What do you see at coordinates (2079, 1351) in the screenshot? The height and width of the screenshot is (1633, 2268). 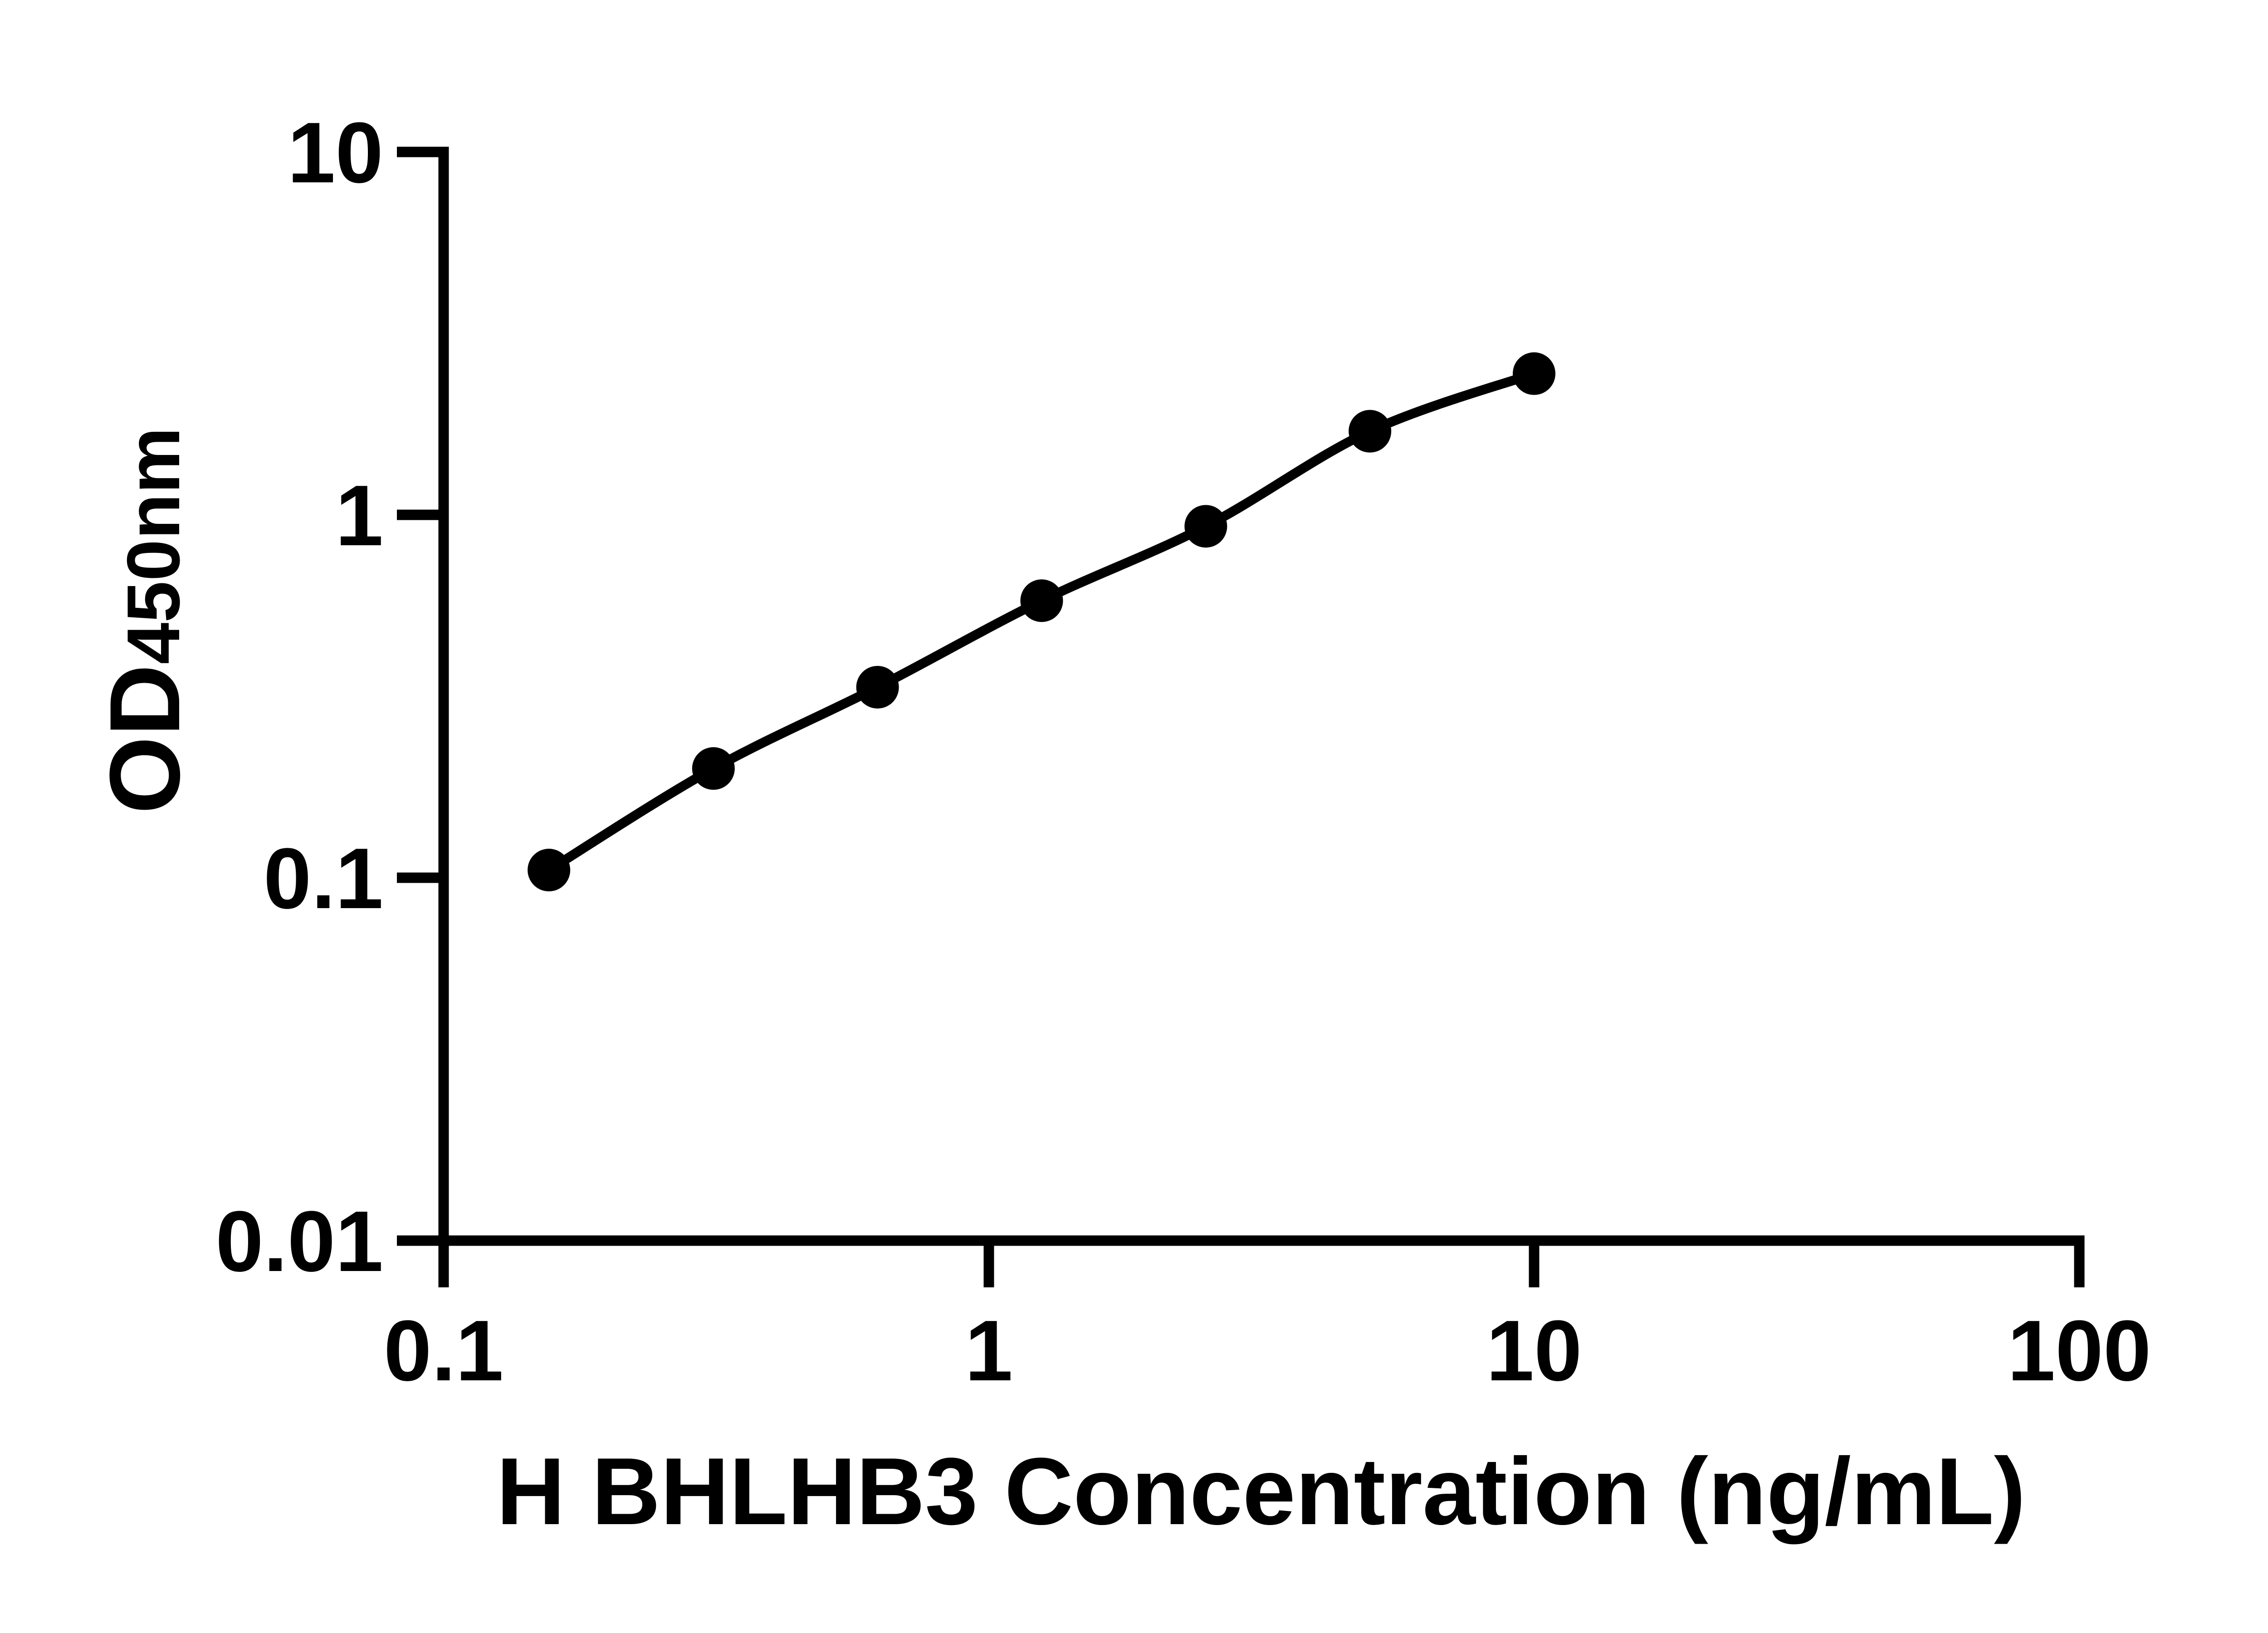 I see `x-tick-label: 100` at bounding box center [2079, 1351].